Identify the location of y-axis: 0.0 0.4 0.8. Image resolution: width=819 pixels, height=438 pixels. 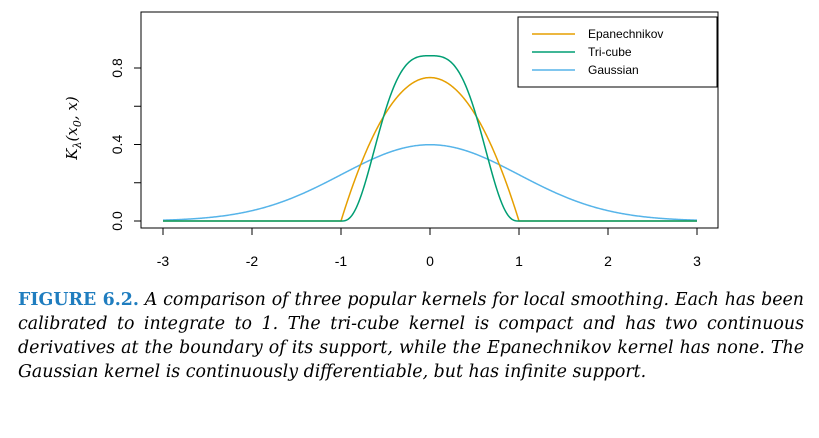
(125, 144).